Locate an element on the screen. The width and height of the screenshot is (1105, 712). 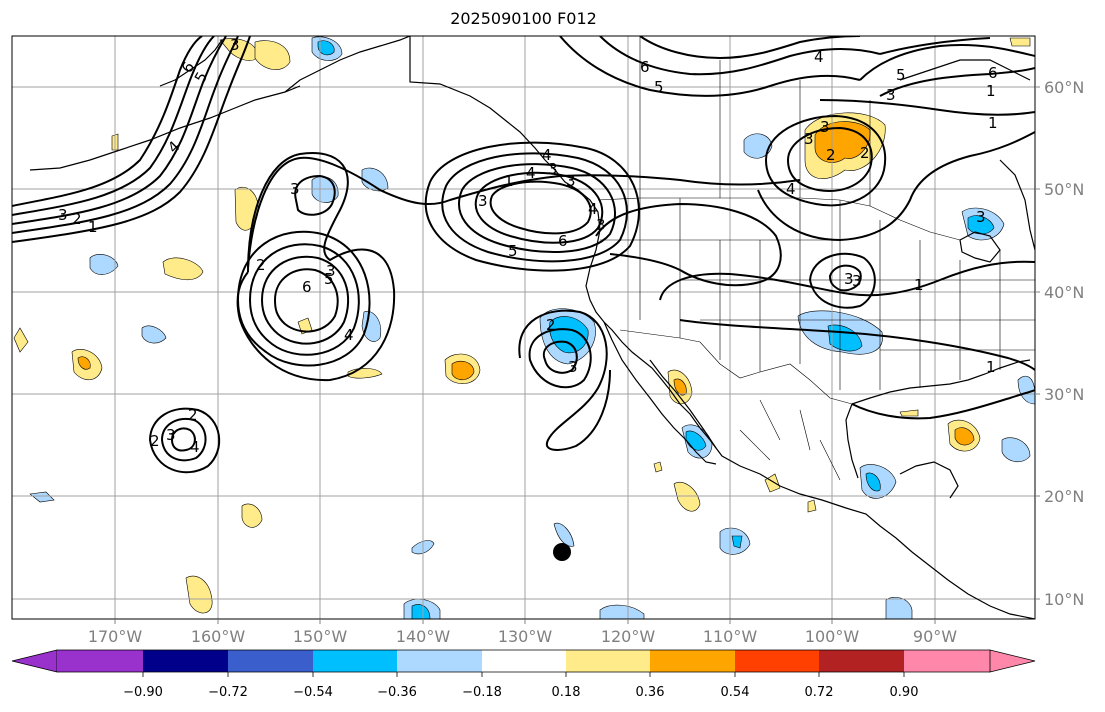
colorbar-outline is located at coordinates (523, 661).